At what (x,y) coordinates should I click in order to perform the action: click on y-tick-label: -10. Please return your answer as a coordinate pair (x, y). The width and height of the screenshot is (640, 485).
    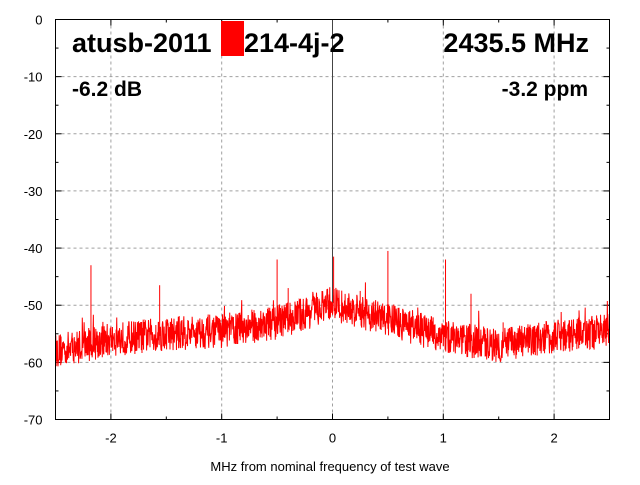
    Looking at the image, I should click on (33, 77).